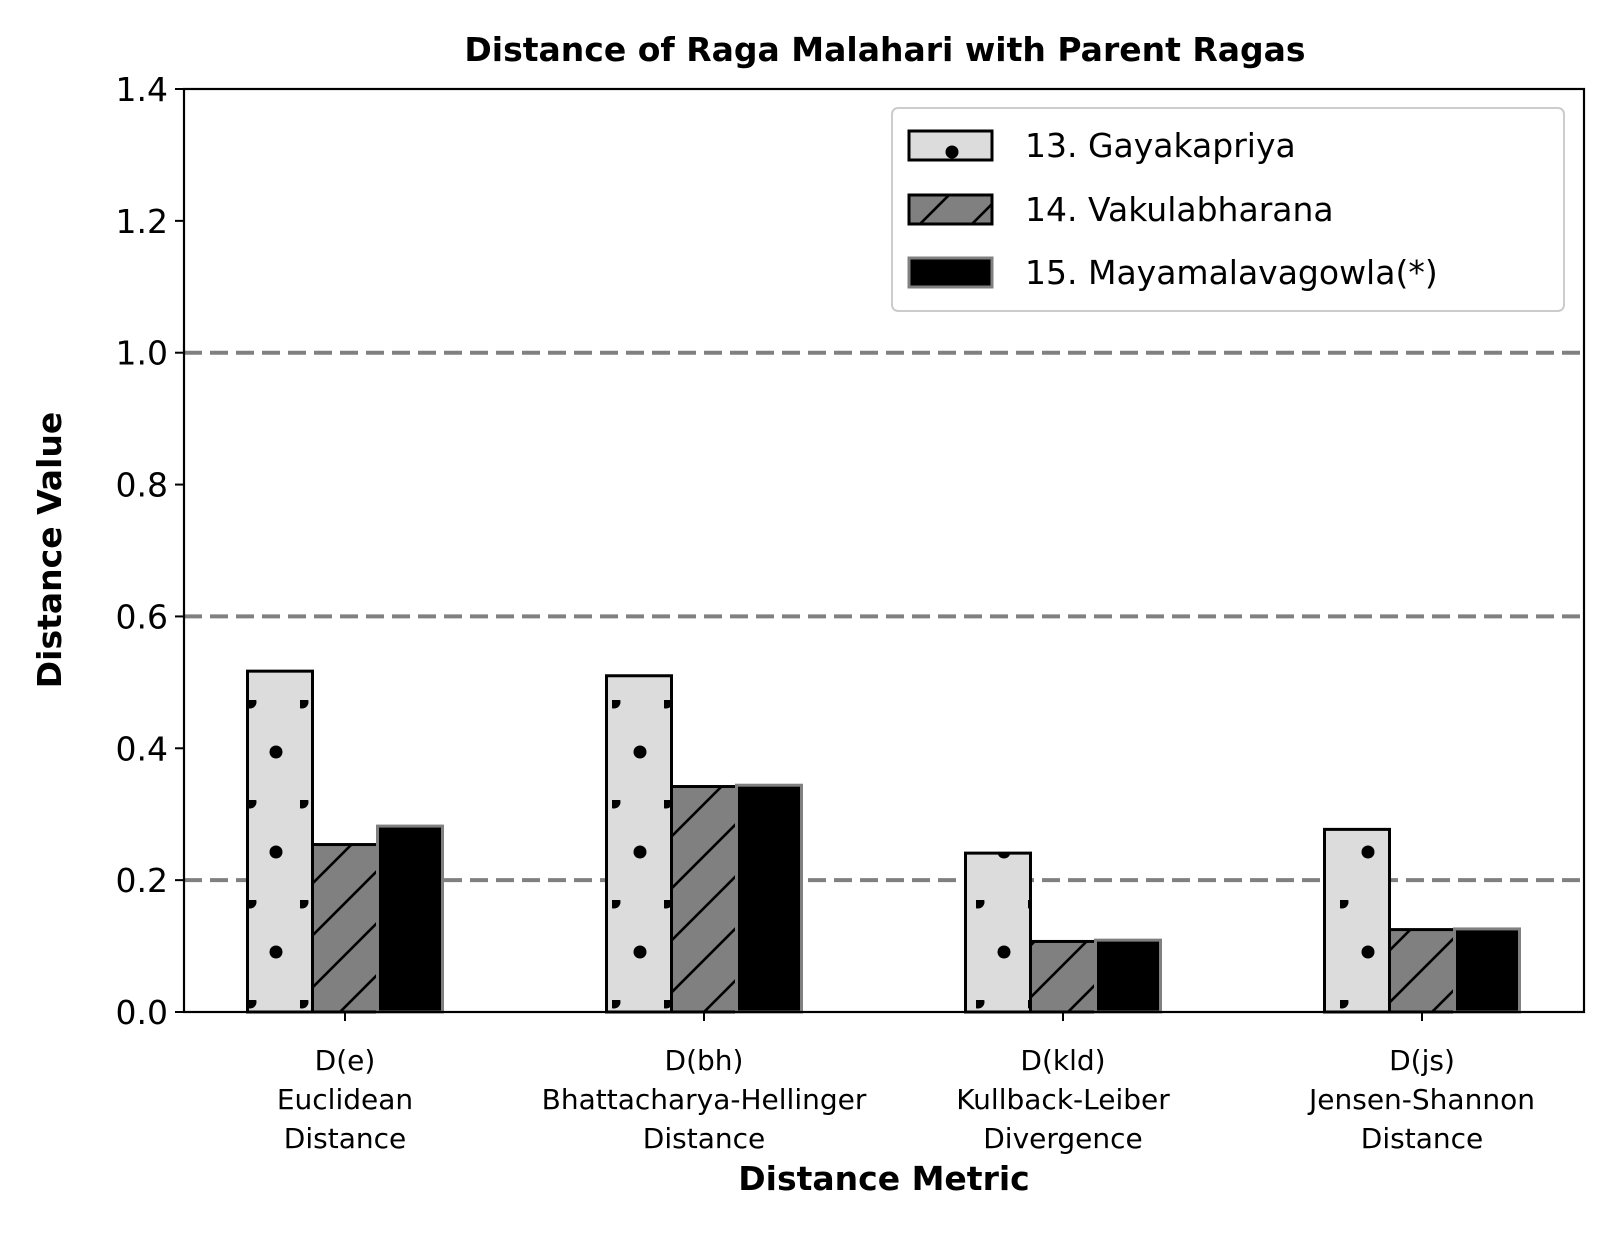 This screenshot has height=1244, width=1609. Describe the element at coordinates (1422, 1060) in the screenshot. I see `x-tick-label-line: D(js)` at that location.